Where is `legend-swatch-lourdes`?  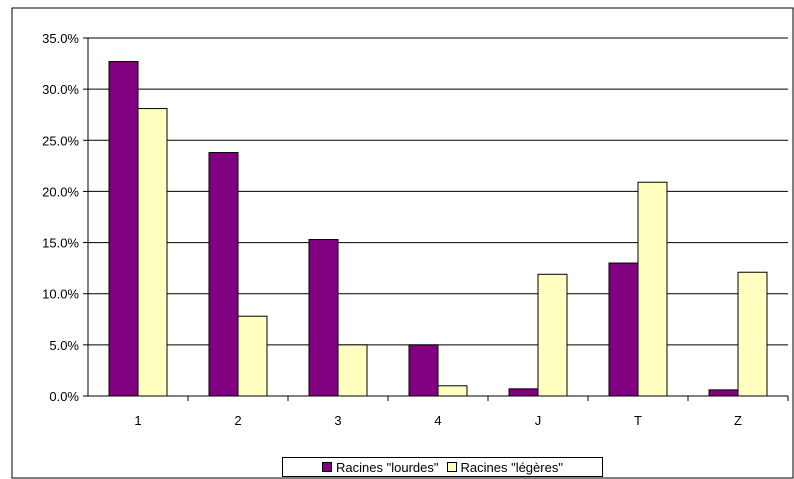 legend-swatch-lourdes is located at coordinates (327, 467).